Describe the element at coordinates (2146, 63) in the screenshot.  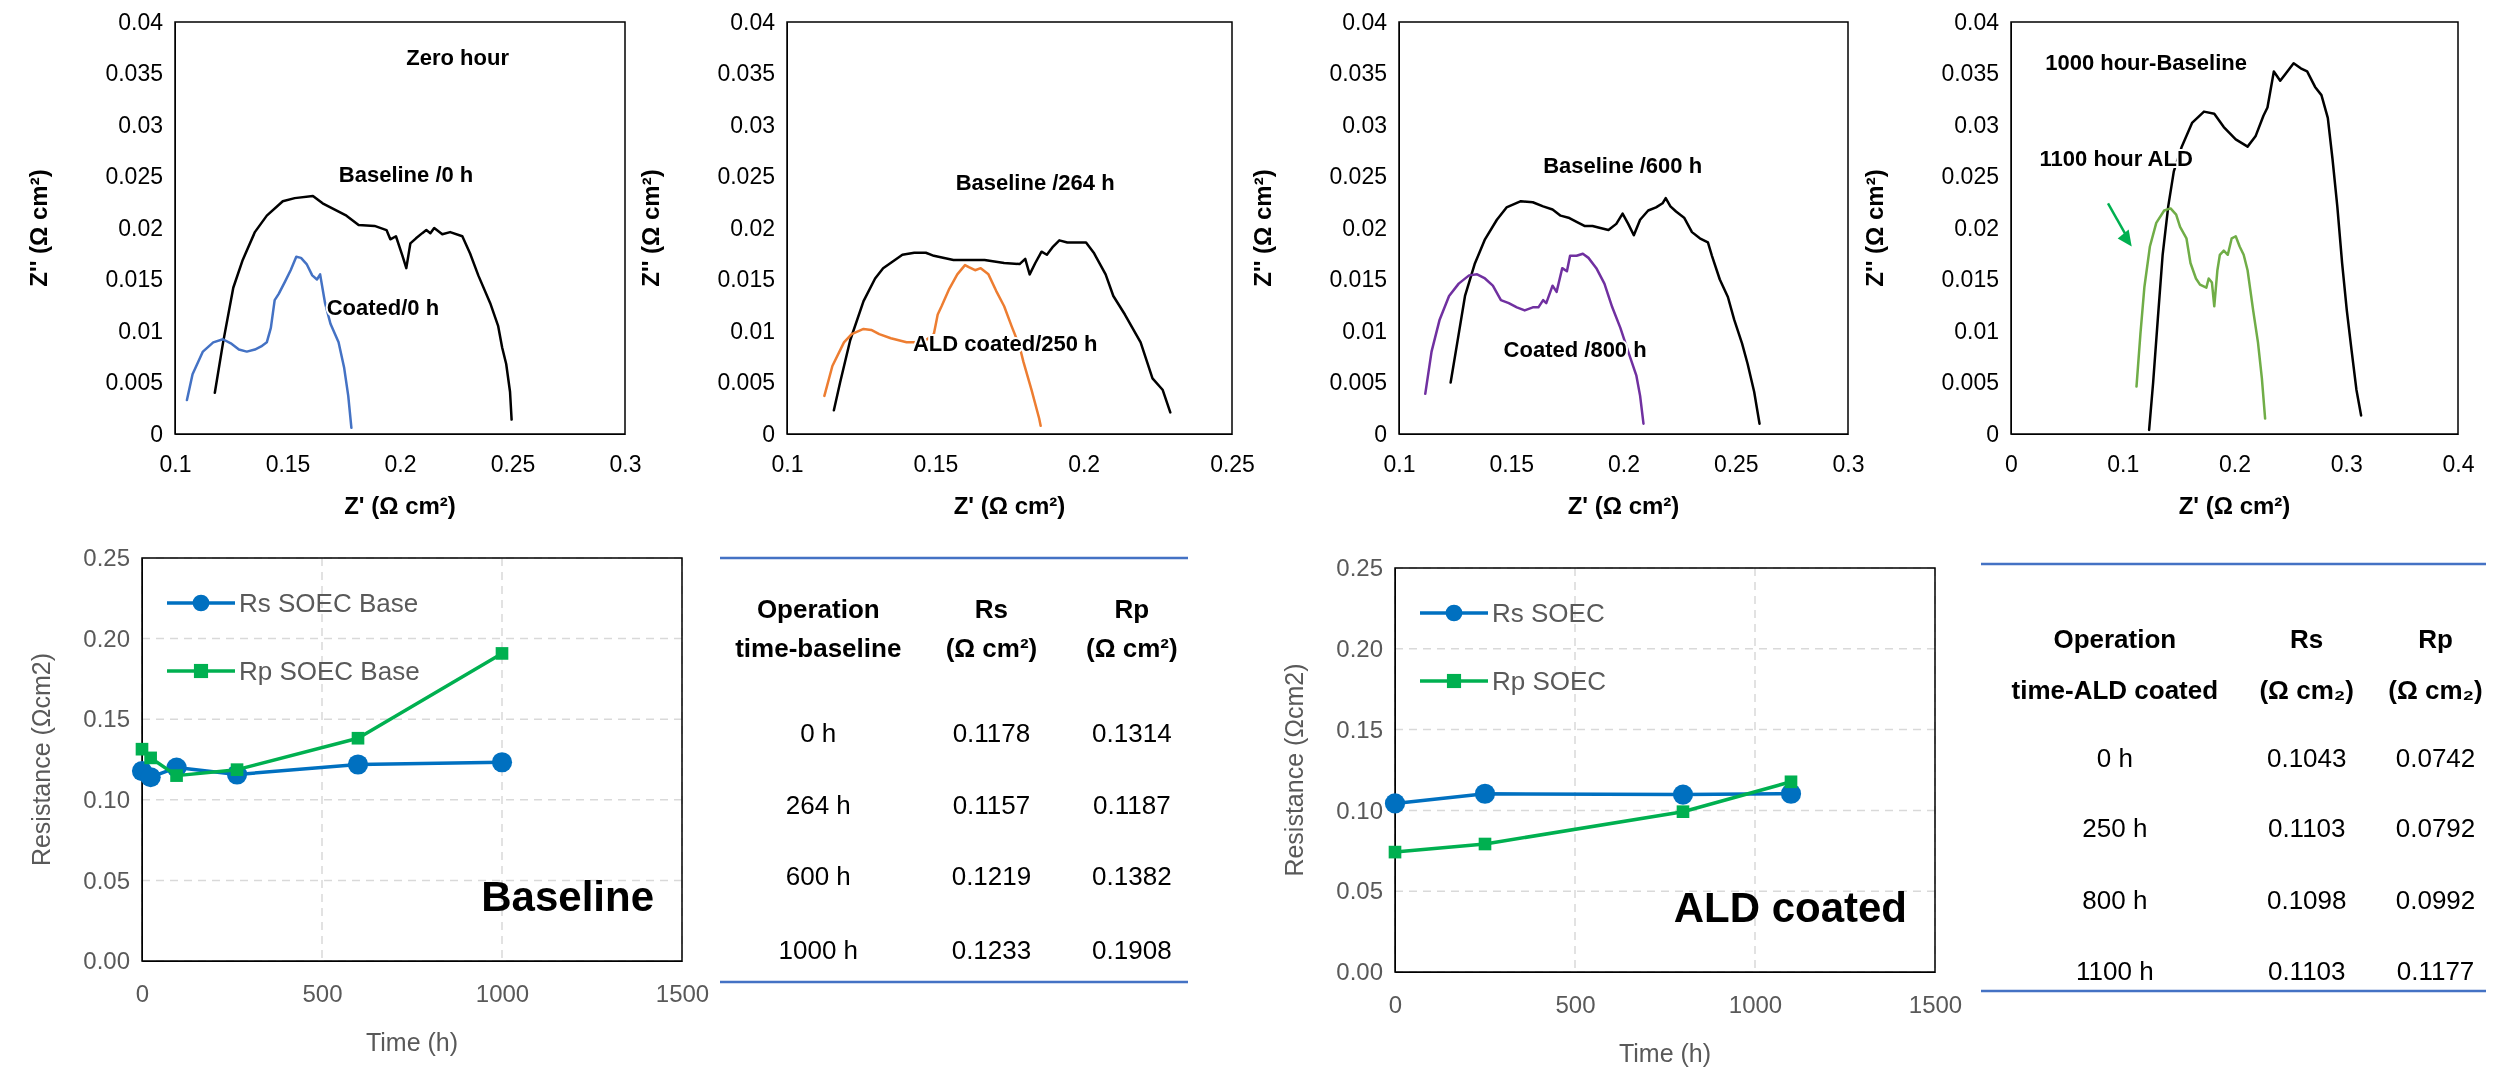
I see `annotation: 1000 hour-Baseline` at that location.